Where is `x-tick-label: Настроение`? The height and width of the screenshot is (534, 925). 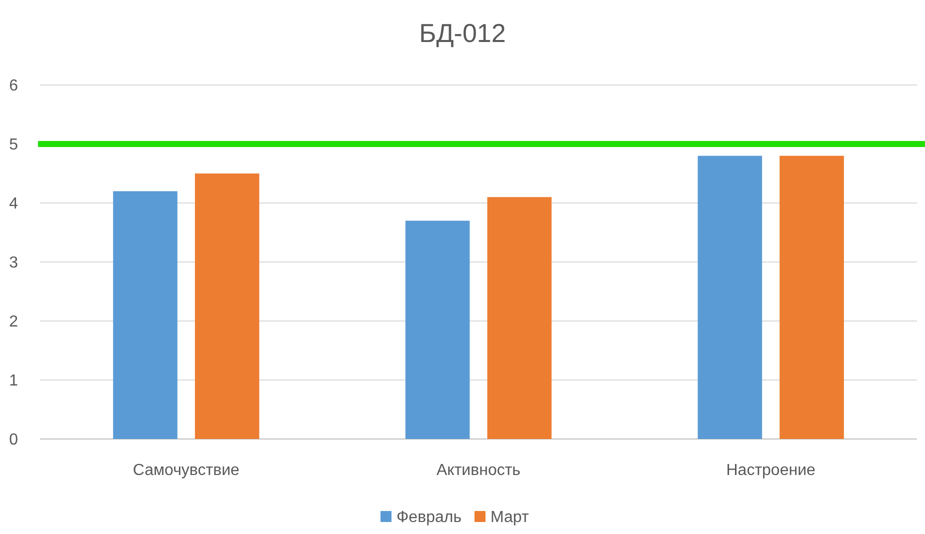 x-tick-label: Настроение is located at coordinates (771, 470).